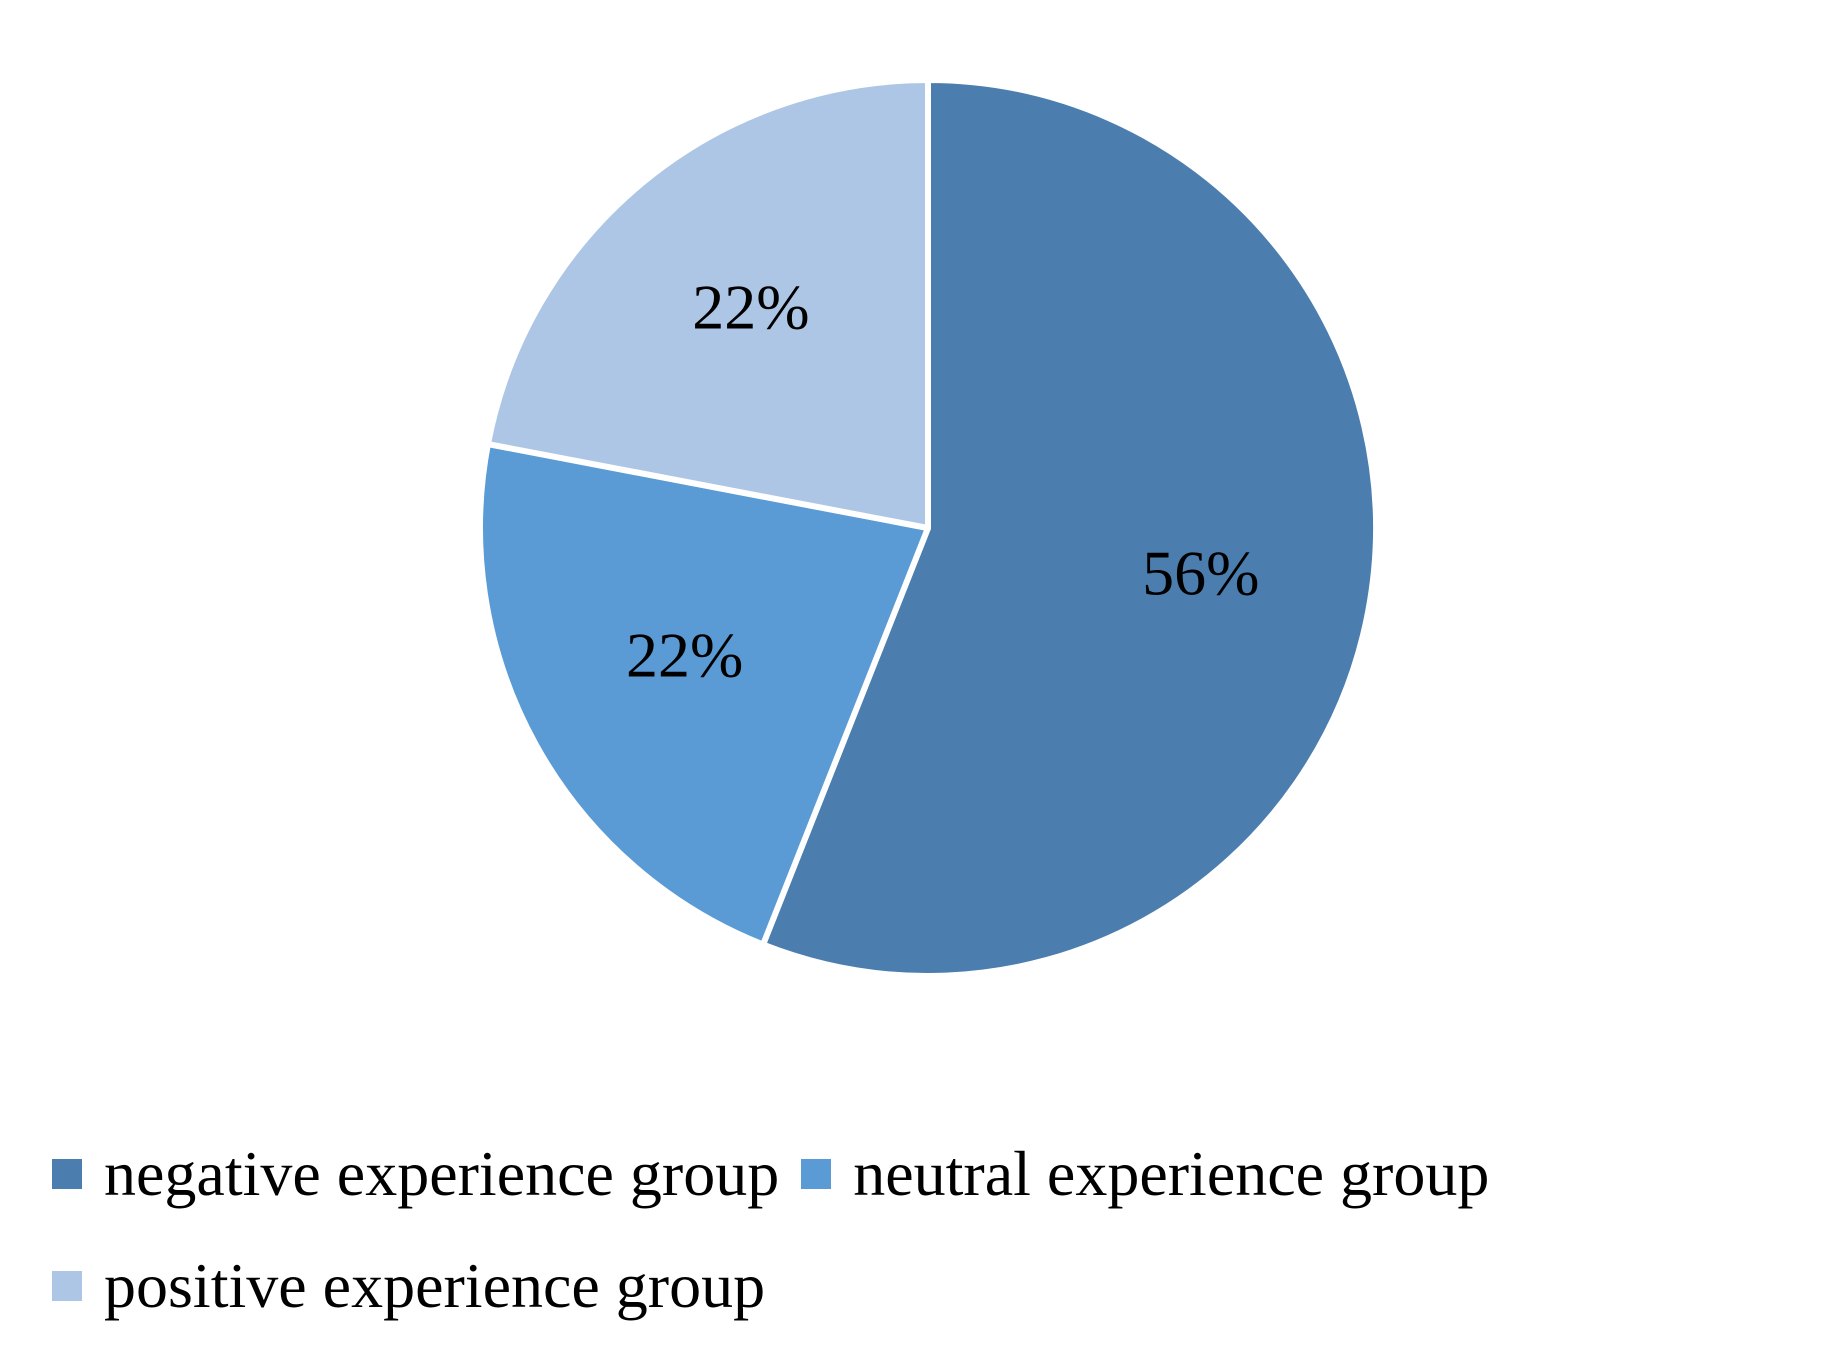 This screenshot has height=1367, width=1827. I want to click on pie-slice-positive, so click(707, 304).